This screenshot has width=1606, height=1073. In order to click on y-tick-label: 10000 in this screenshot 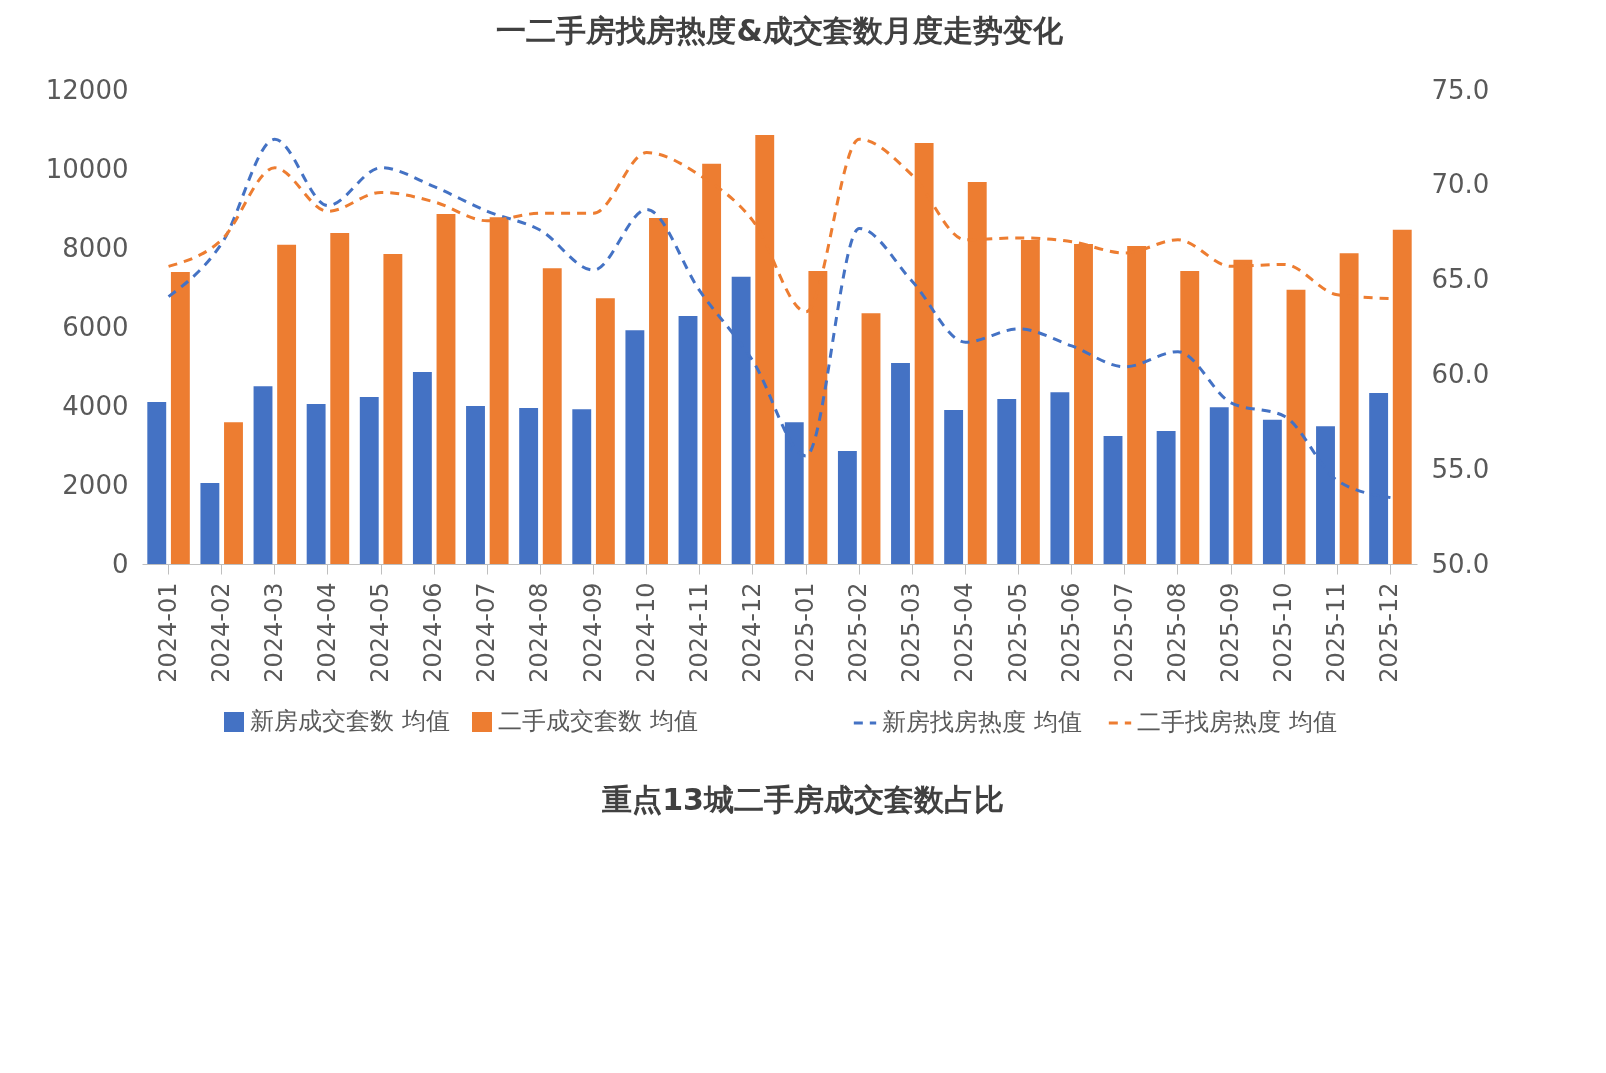, I will do `click(87, 168)`.